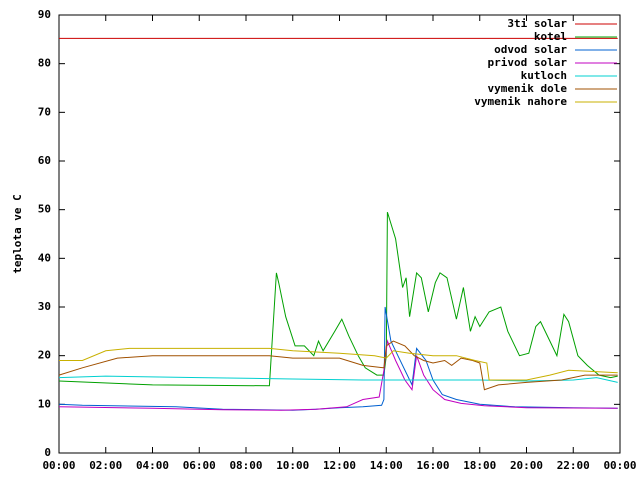  I want to click on y-tick-label: 70, so click(44, 111).